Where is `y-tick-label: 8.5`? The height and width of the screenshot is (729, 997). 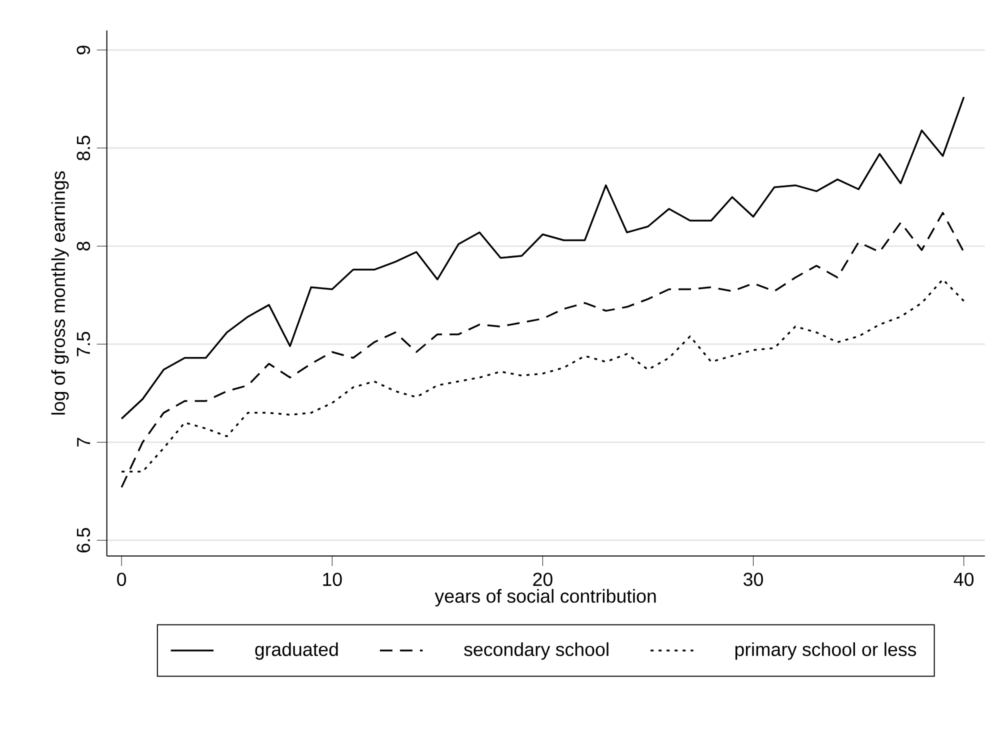
y-tick-label: 8.5 is located at coordinates (83, 148).